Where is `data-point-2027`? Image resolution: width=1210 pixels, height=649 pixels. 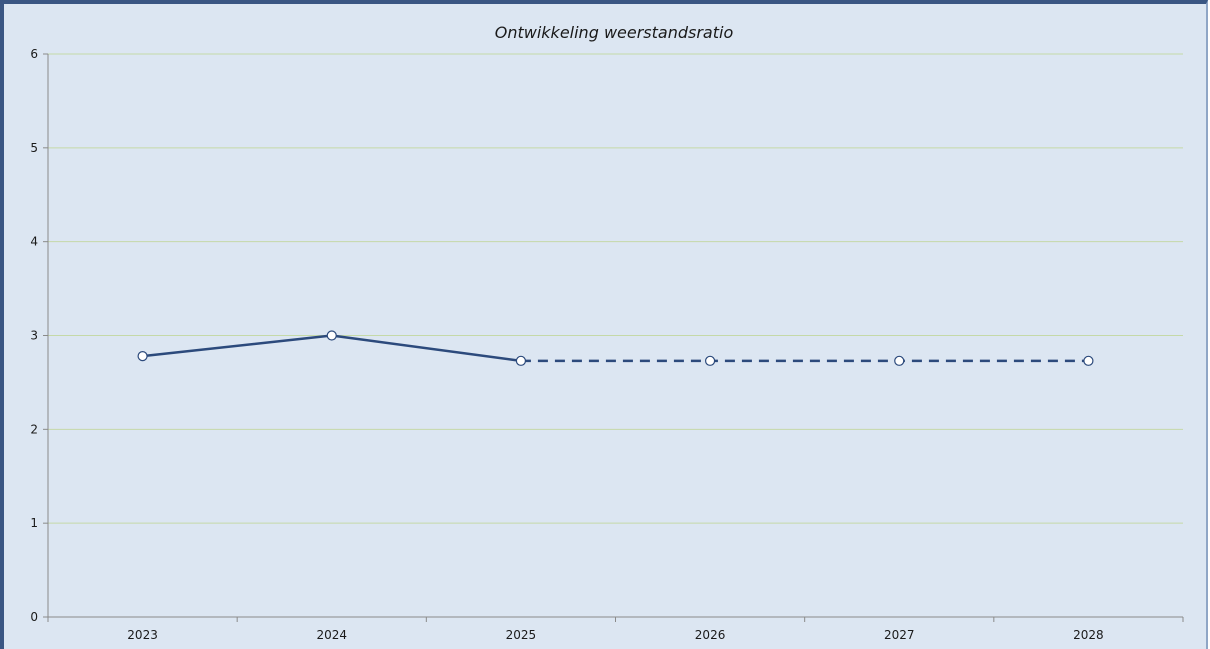
data-point-2027 is located at coordinates (899, 360).